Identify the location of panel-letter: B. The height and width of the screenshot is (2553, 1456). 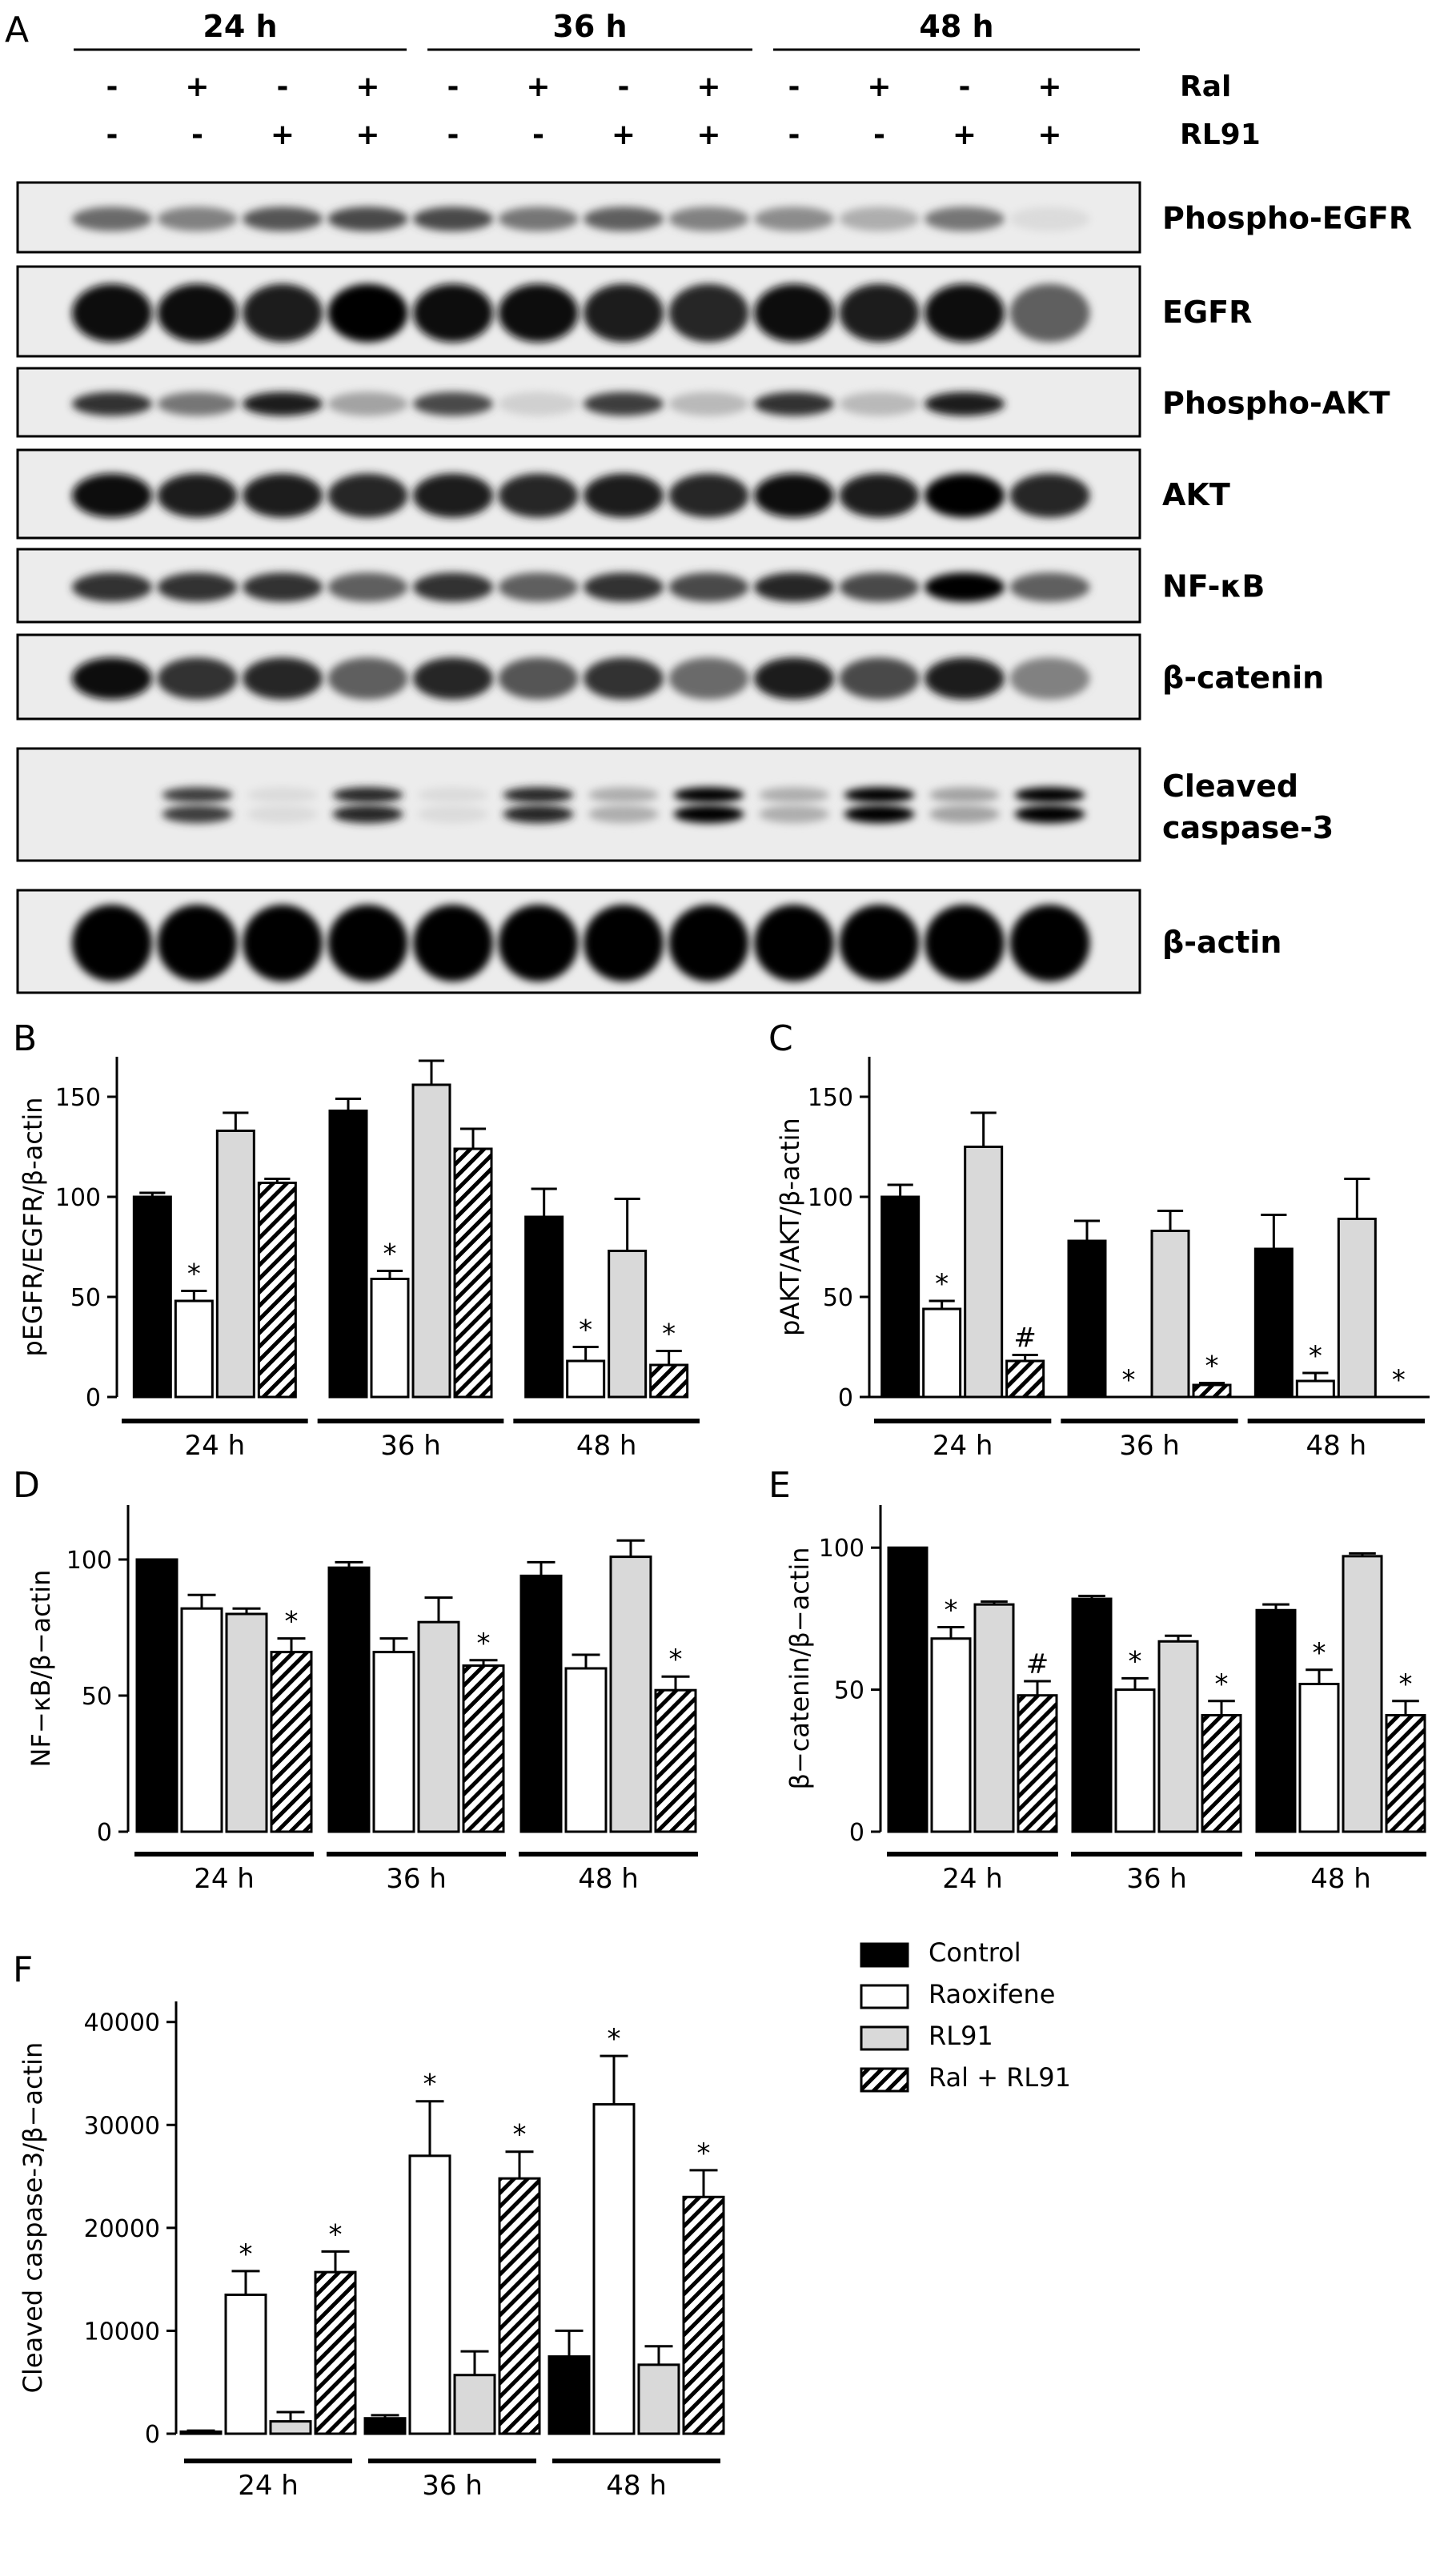
(25, 1038).